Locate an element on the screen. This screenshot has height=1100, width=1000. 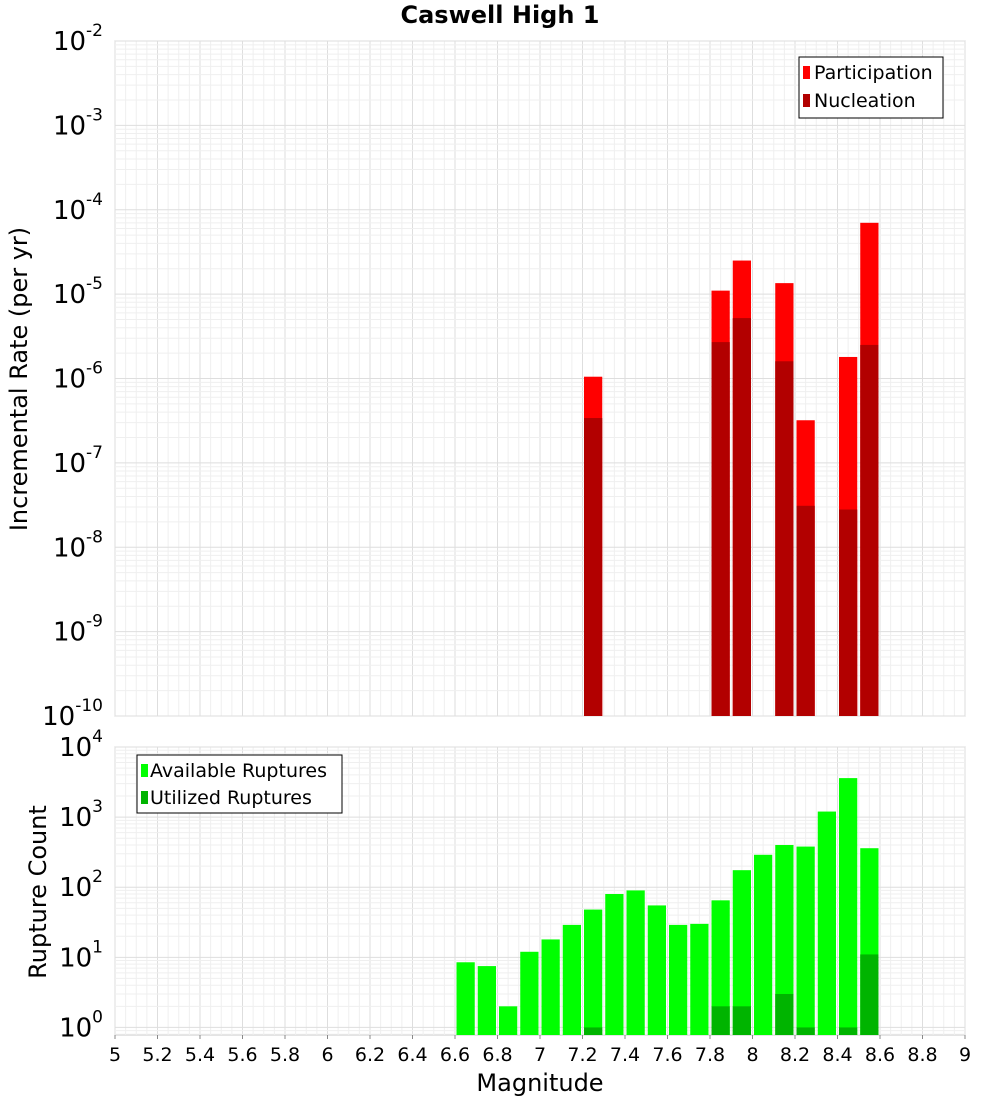
x-tick-label: 6.4 is located at coordinates (412, 1055).